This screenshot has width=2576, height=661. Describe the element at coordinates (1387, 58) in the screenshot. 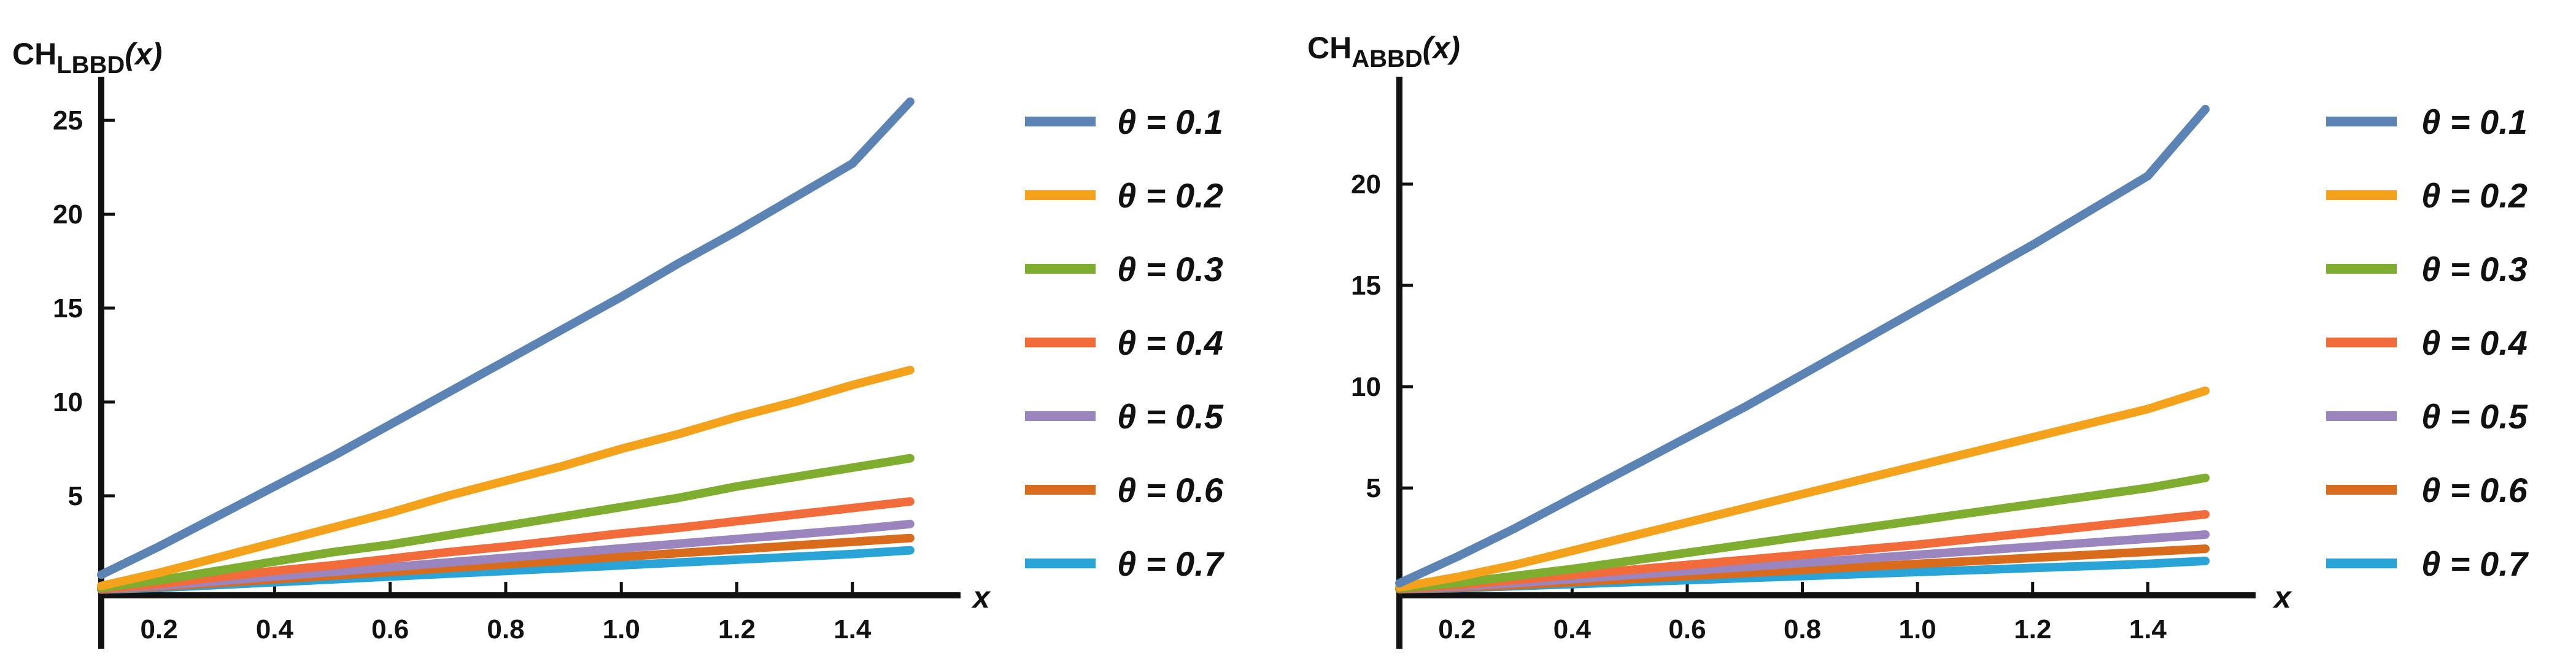

I see `y-axis-label-subscript: ABBD` at that location.